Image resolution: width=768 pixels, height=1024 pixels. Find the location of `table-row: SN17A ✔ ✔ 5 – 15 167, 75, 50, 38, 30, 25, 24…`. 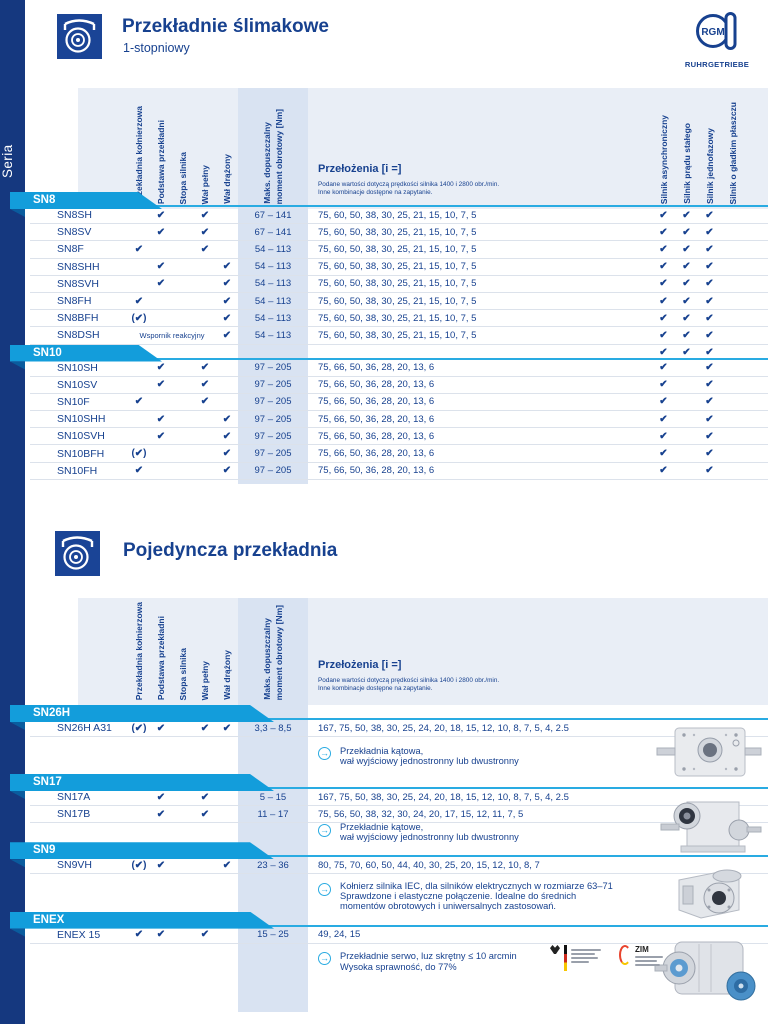

table-row: SN17A ✔ ✔ 5 – 15 167, 75, 50, 38, 30, 25, 24… is located at coordinates (399, 797).